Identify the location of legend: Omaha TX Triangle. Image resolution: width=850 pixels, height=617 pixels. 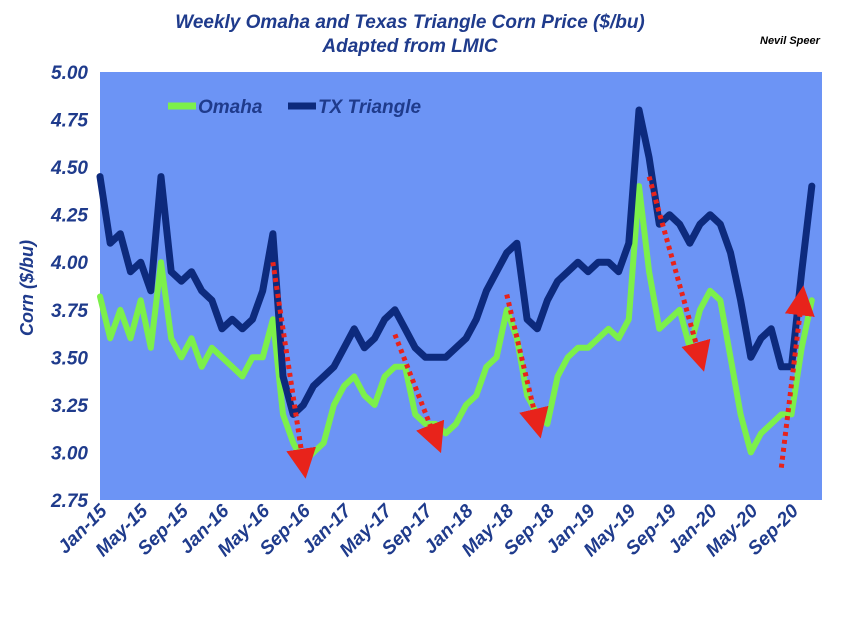
(295, 107).